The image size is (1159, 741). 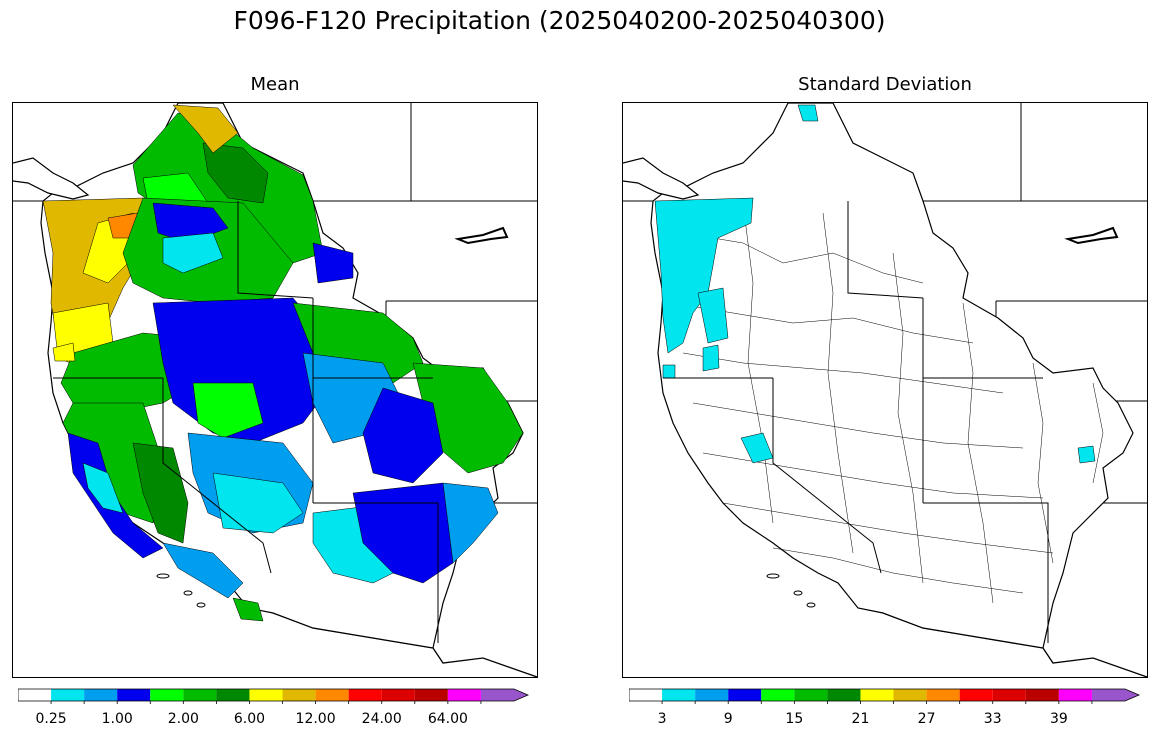 What do you see at coordinates (926, 719) in the screenshot?
I see `colorbar-tick-label: 27` at bounding box center [926, 719].